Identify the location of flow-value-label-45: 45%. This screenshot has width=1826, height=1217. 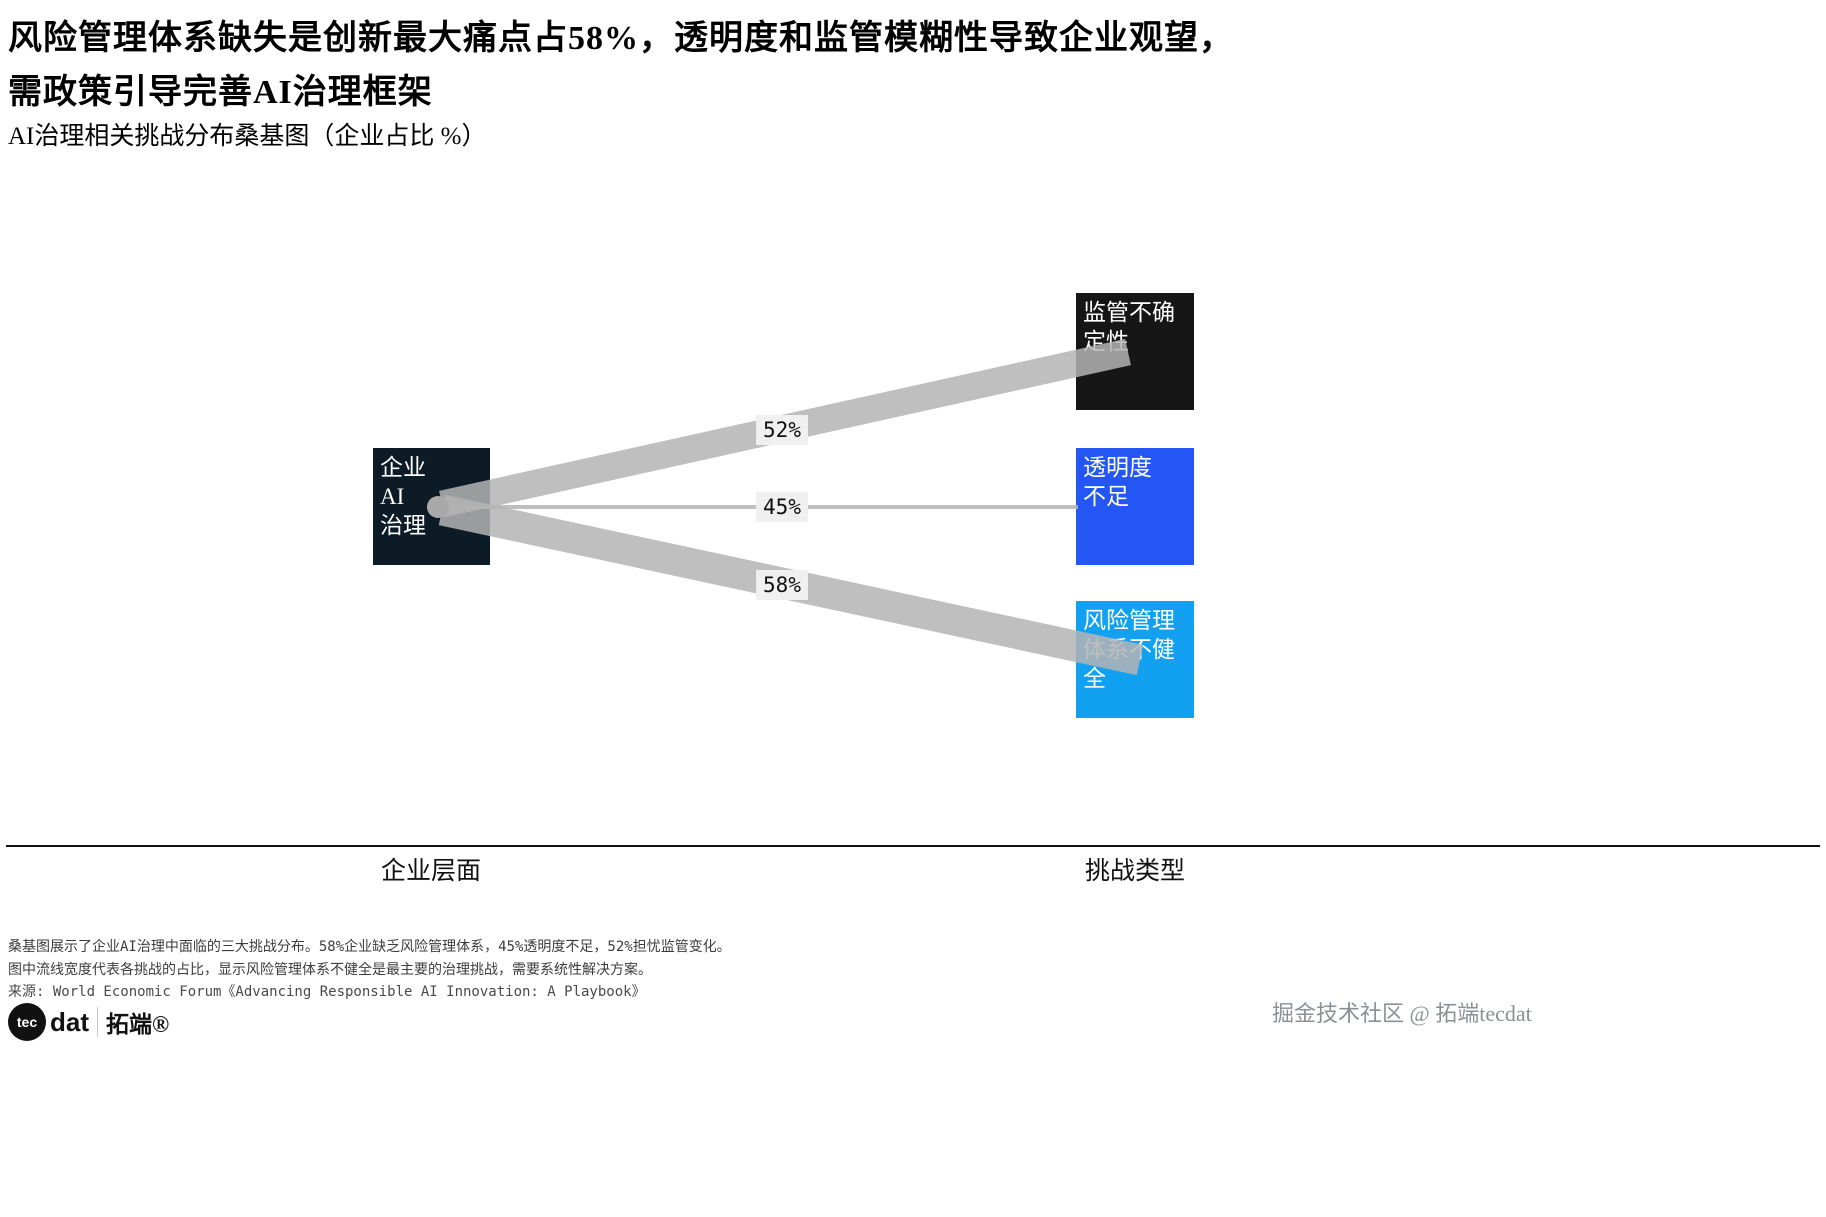
(782, 507).